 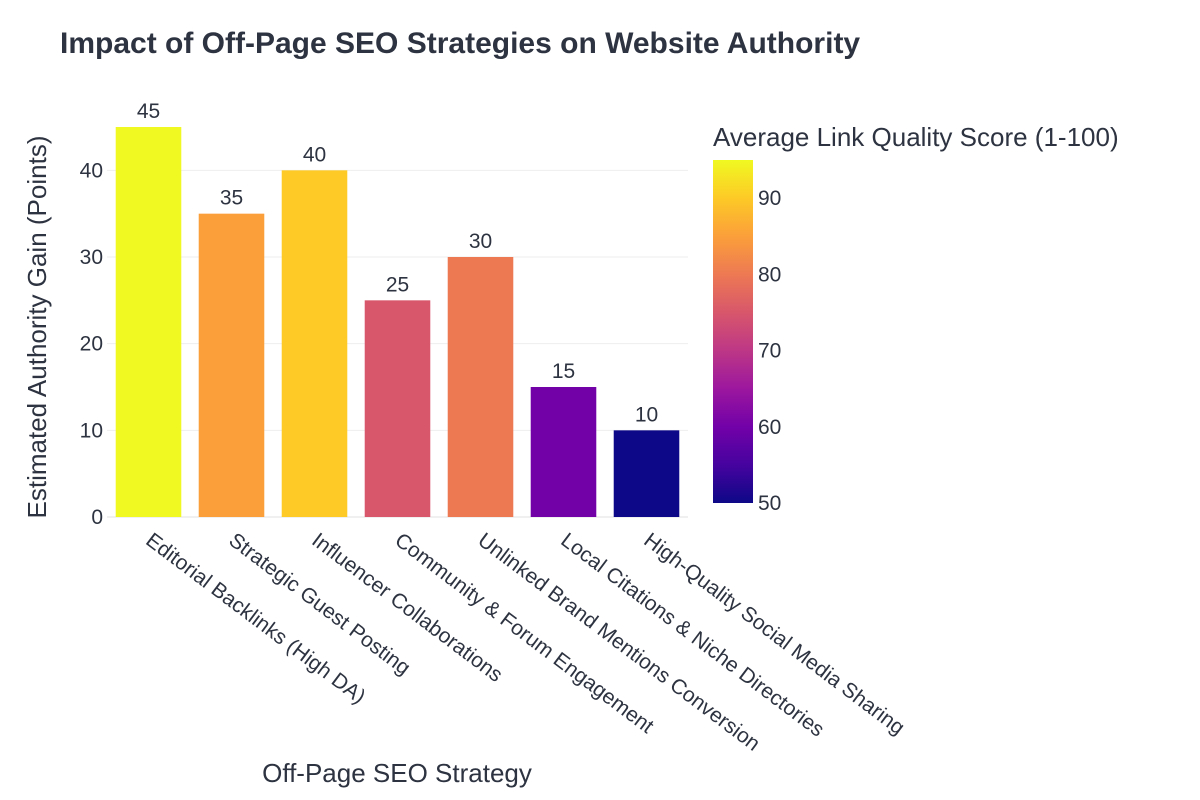 I want to click on colorbar-tick-label: 90, so click(x=769, y=198).